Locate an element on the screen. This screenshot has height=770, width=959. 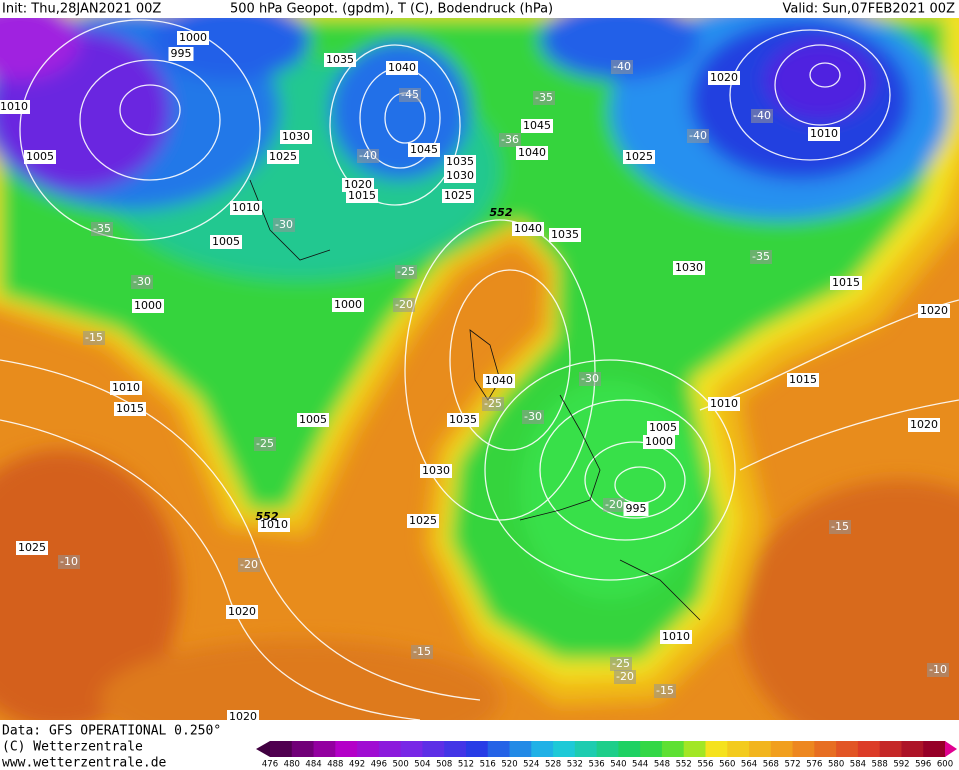
pressure-label: 1015 is located at coordinates (362, 195).